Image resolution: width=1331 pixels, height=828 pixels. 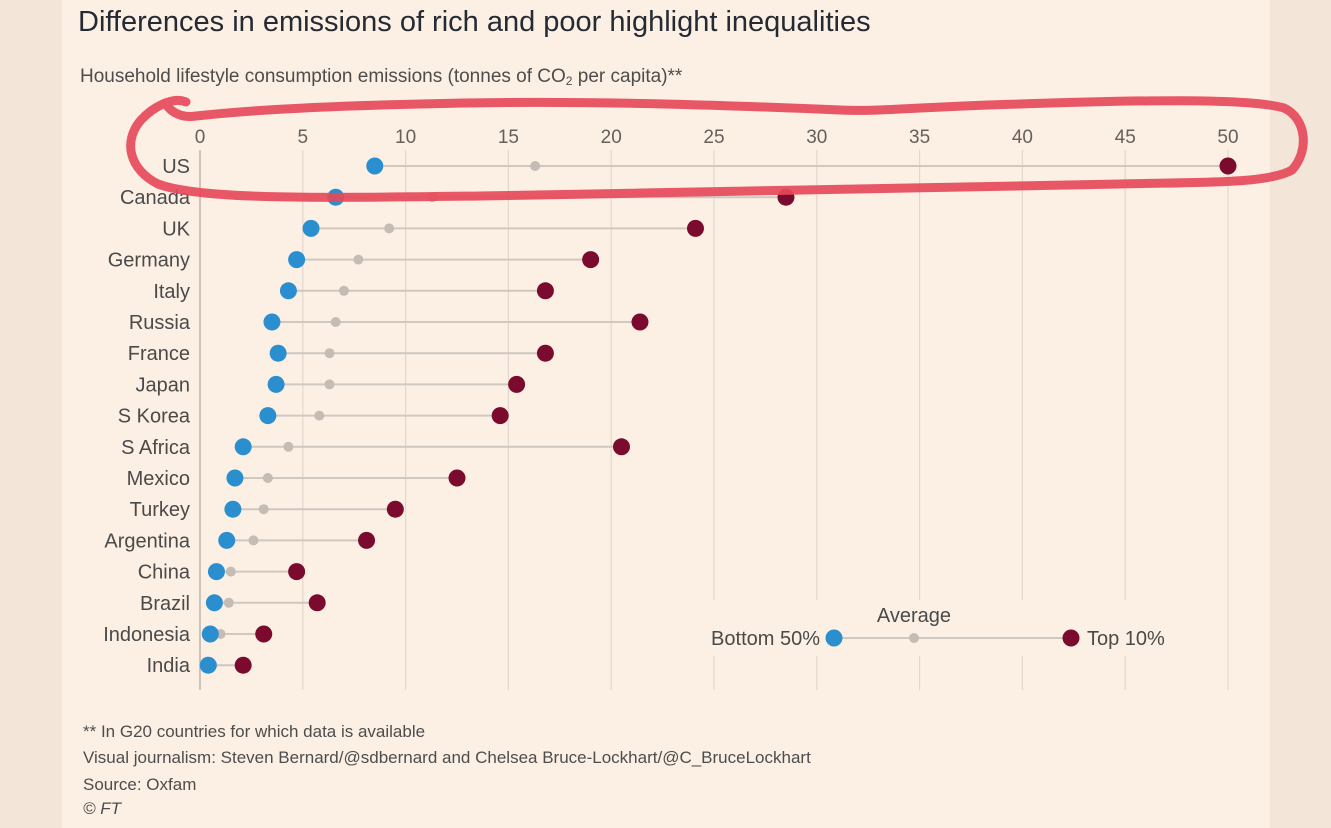 I want to click on x-tick-label: 10, so click(x=405, y=137).